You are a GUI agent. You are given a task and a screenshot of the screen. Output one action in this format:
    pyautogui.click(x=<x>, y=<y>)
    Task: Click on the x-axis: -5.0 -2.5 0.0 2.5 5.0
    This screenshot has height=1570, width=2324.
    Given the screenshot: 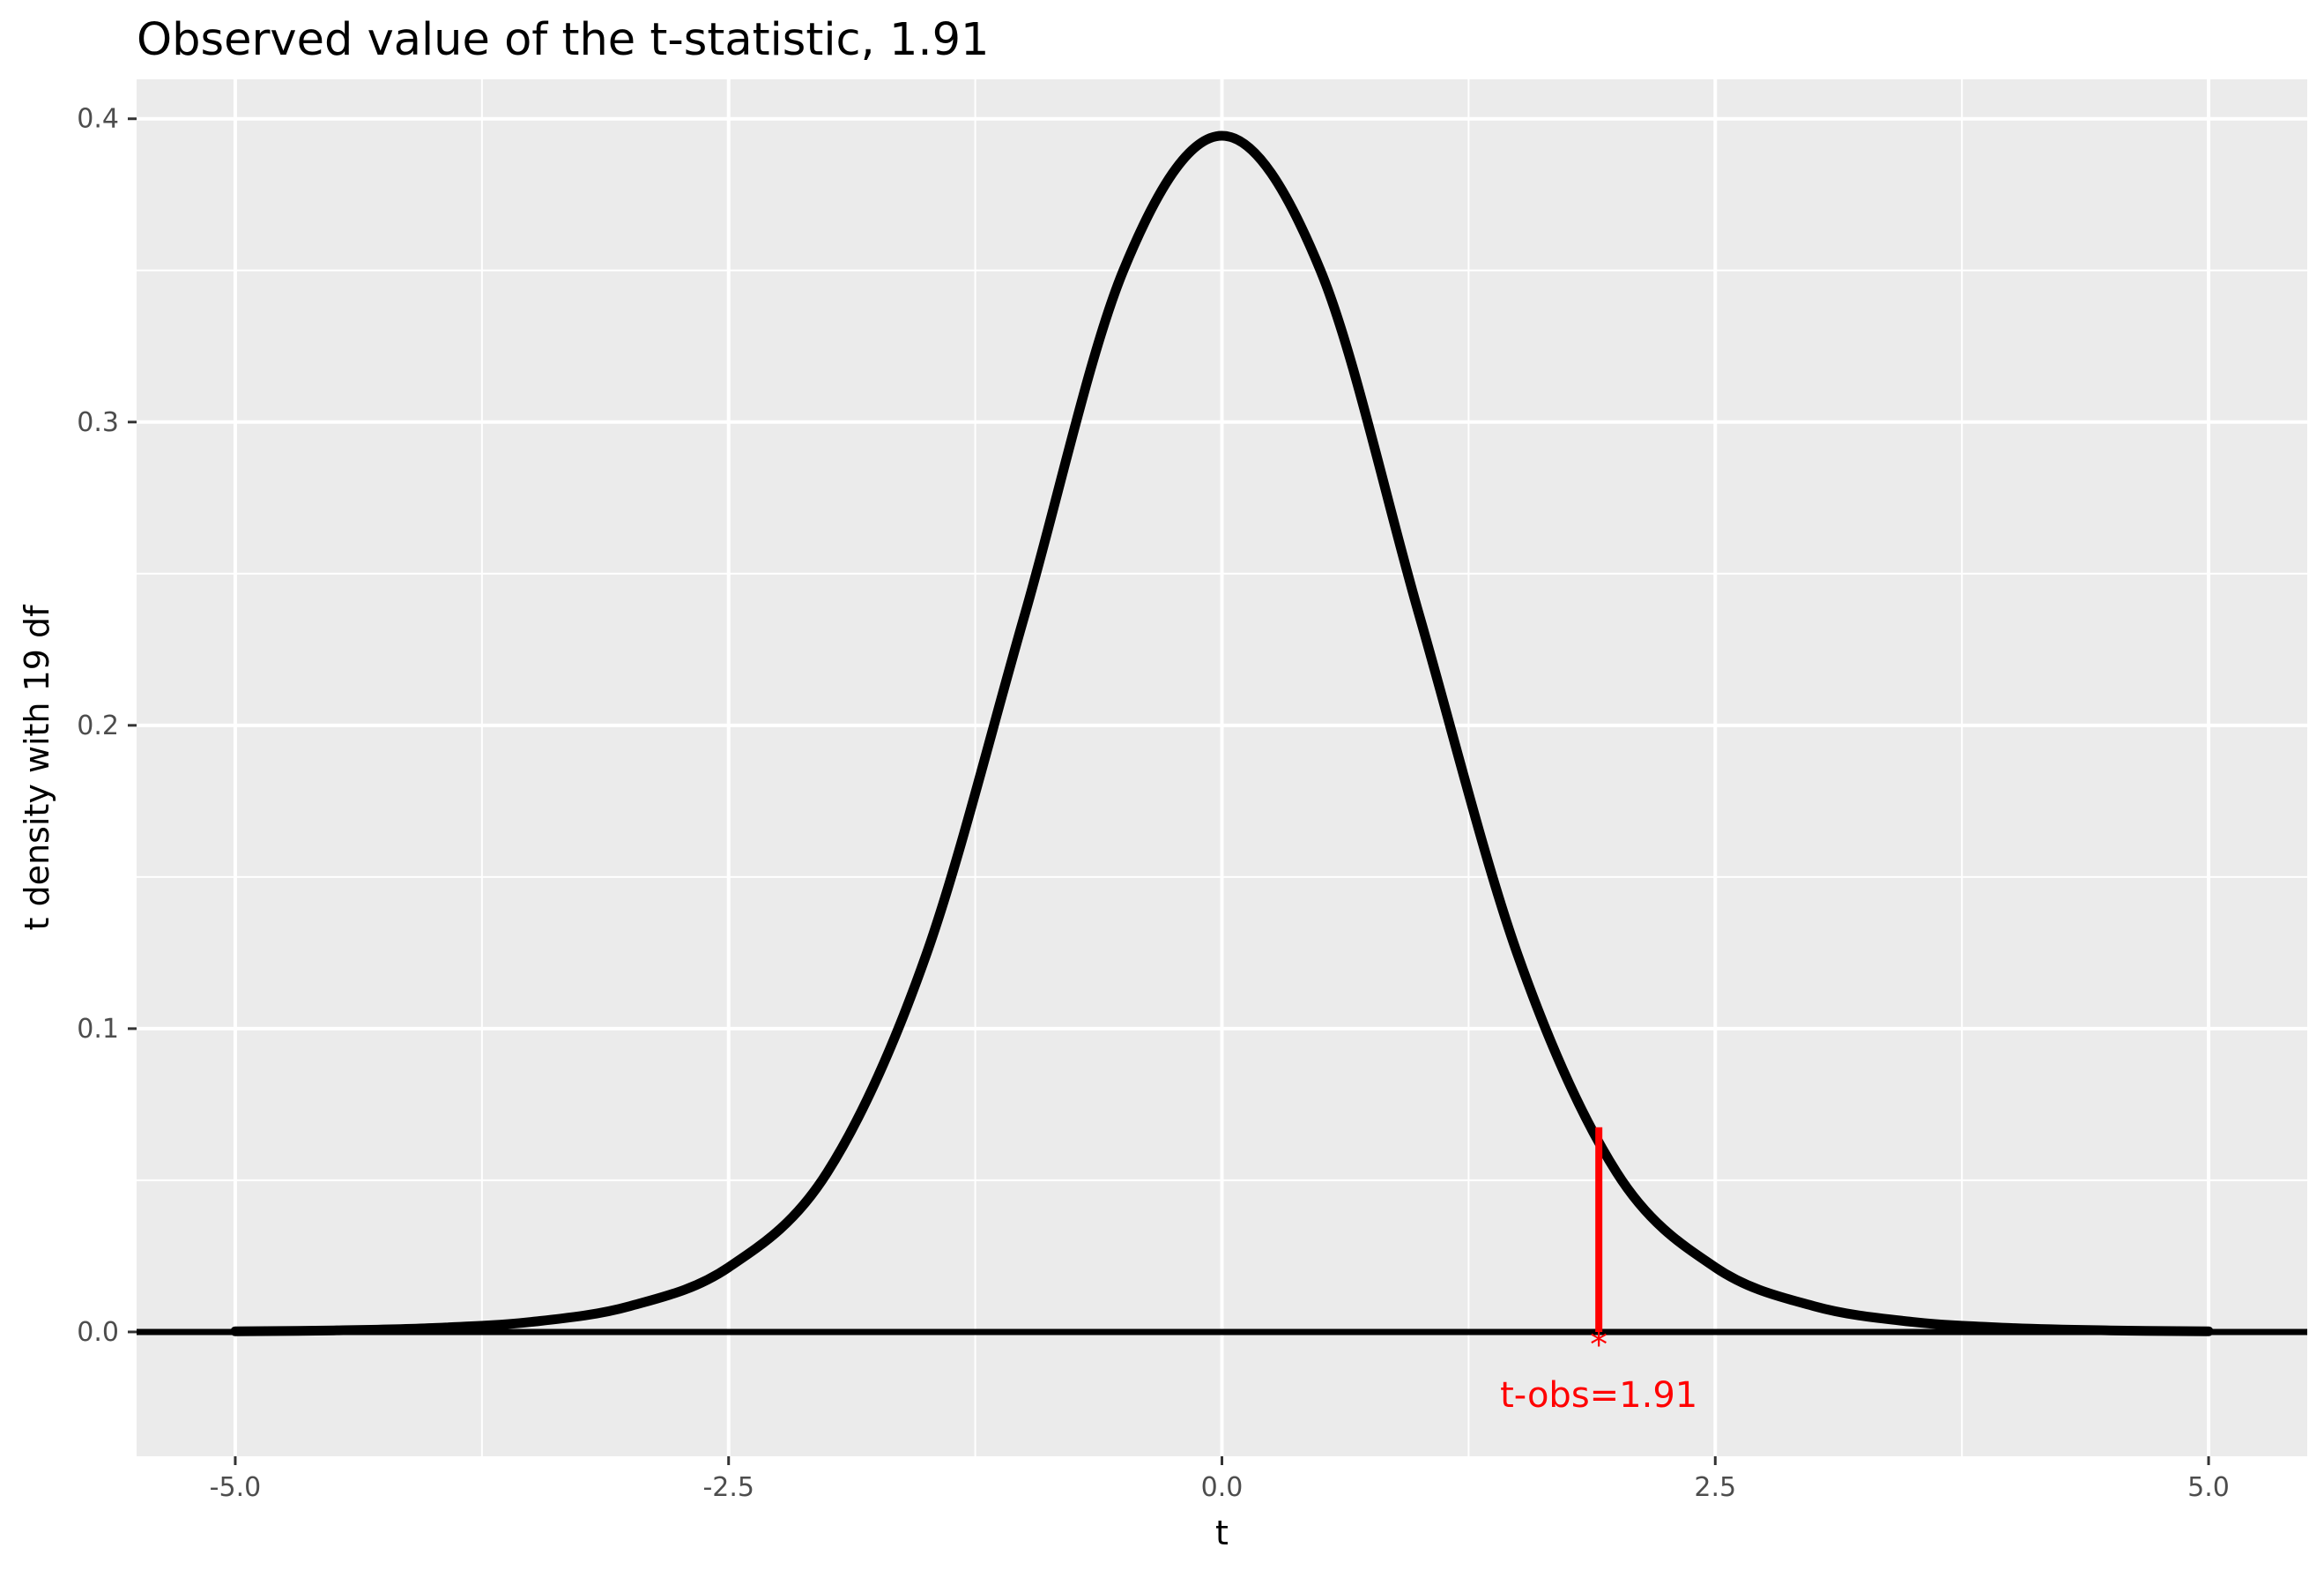 What is the action you would take?
    pyautogui.click(x=1220, y=1480)
    